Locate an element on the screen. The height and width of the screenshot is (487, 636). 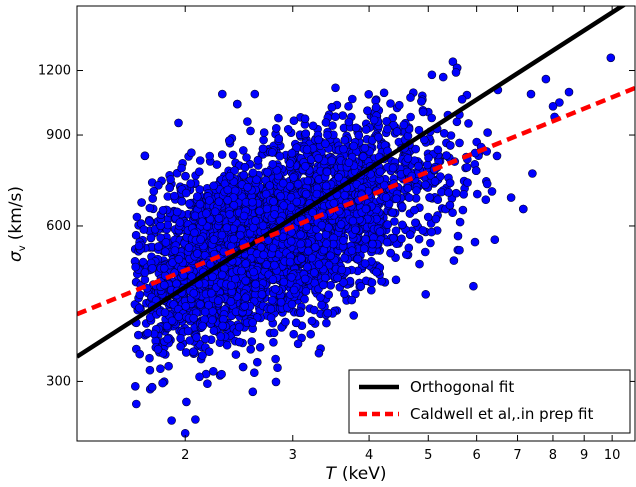
x-tick-label: 5 is located at coordinates (428, 455).